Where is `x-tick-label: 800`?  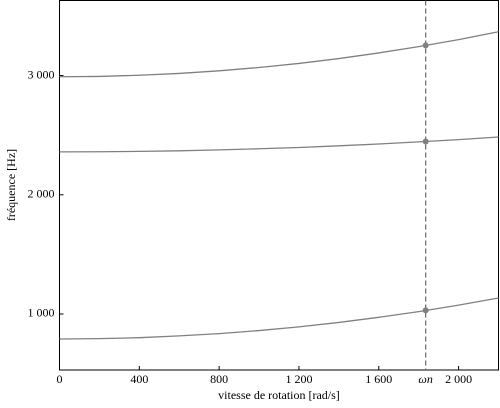 x-tick-label: 800 is located at coordinates (219, 379).